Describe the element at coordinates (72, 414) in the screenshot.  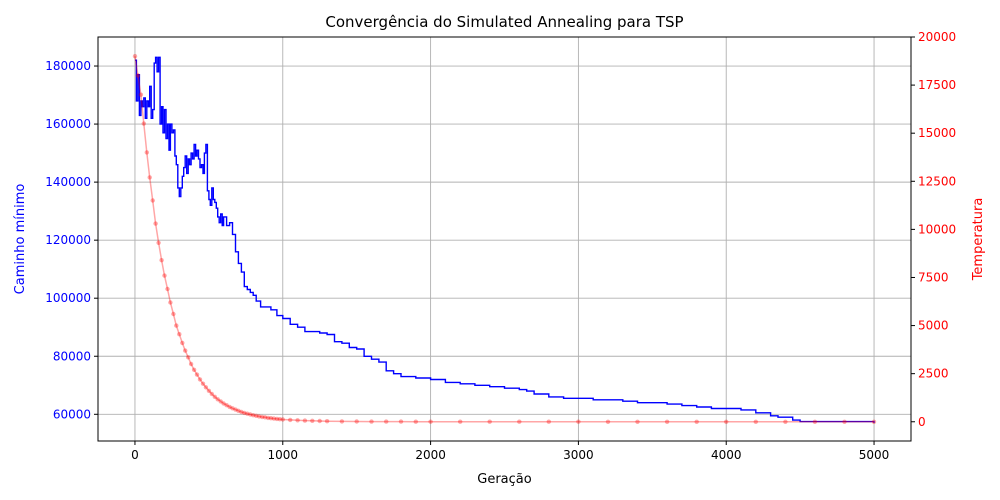
I see `y-left-tick-label: 60000` at that location.